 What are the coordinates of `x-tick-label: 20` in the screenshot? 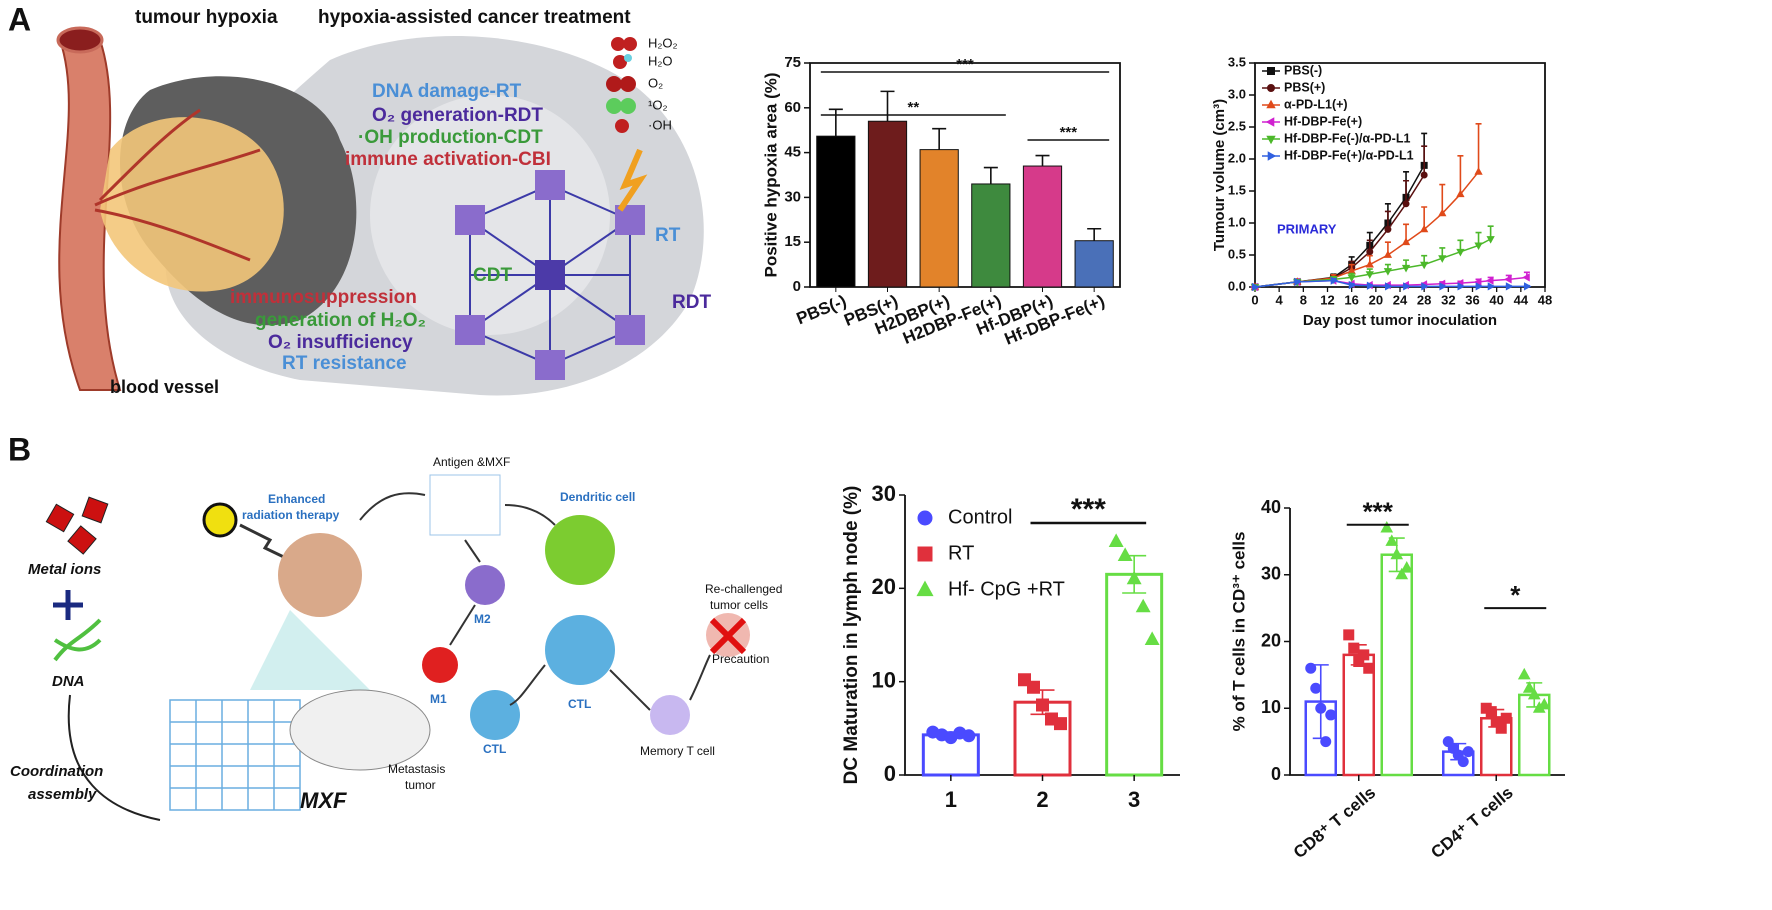 It's located at (1376, 299).